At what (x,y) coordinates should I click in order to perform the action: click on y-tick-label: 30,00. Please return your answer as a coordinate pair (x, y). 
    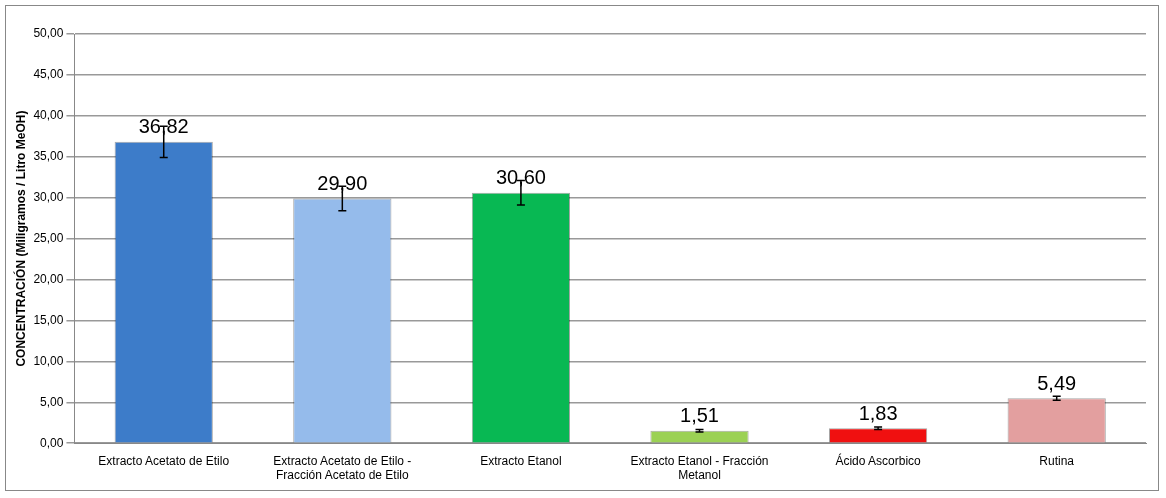
    Looking at the image, I should click on (48, 196).